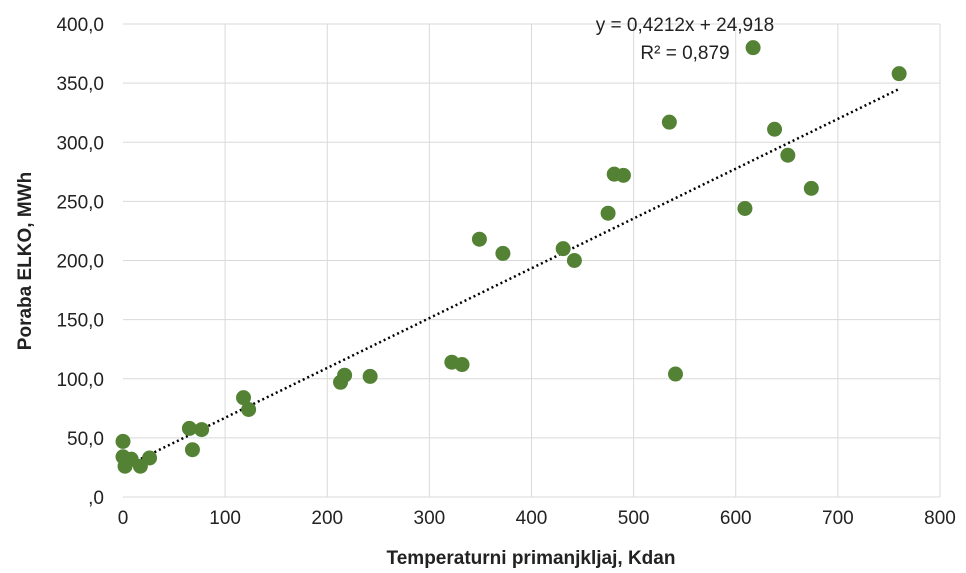  What do you see at coordinates (327, 518) in the screenshot?
I see `x-tick-label: 200` at bounding box center [327, 518].